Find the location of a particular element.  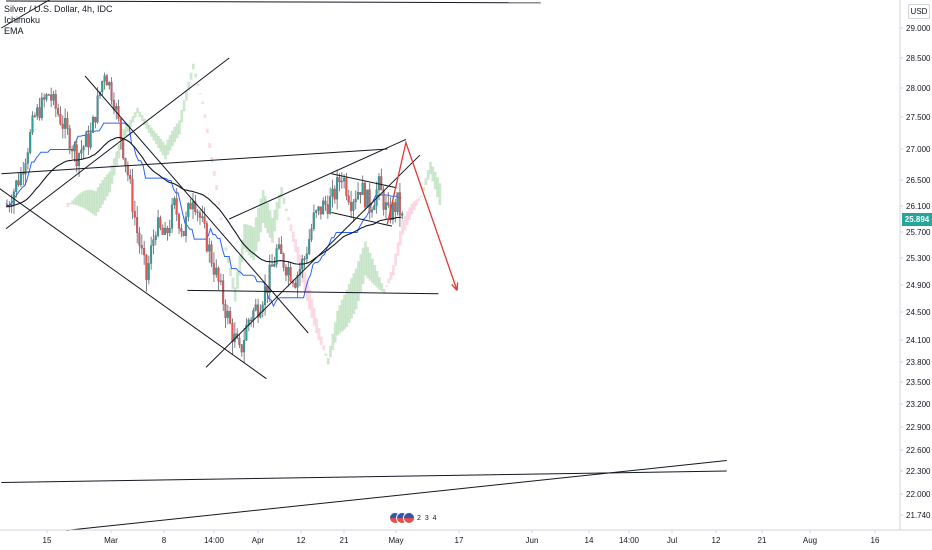

indicator-ema: EMA is located at coordinates (14, 31).